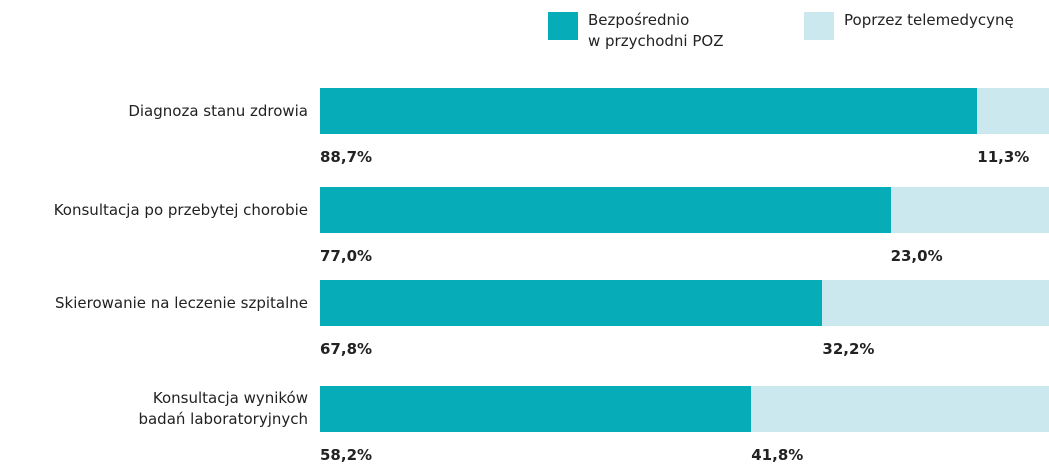 The image size is (1049, 466). What do you see at coordinates (777, 455) in the screenshot?
I see `value-label: 41,8%` at bounding box center [777, 455].